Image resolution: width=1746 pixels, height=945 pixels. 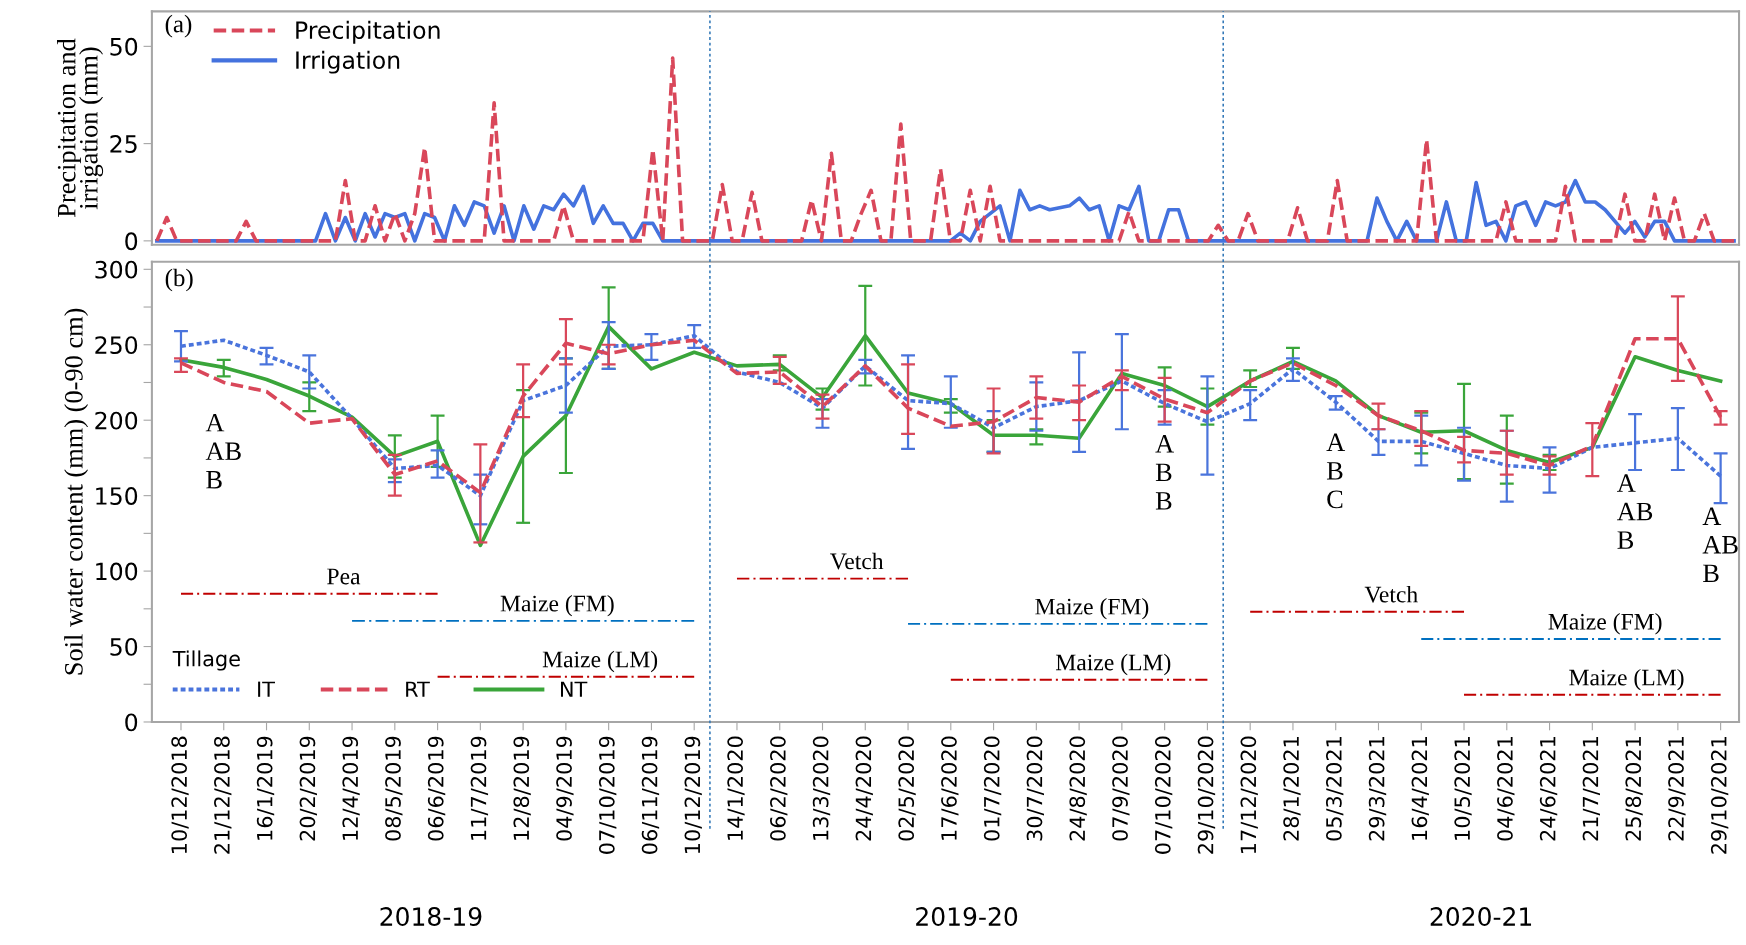 What do you see at coordinates (1463, 788) in the screenshot?
I see `x-tick-label: 10/5/2021` at bounding box center [1463, 788].